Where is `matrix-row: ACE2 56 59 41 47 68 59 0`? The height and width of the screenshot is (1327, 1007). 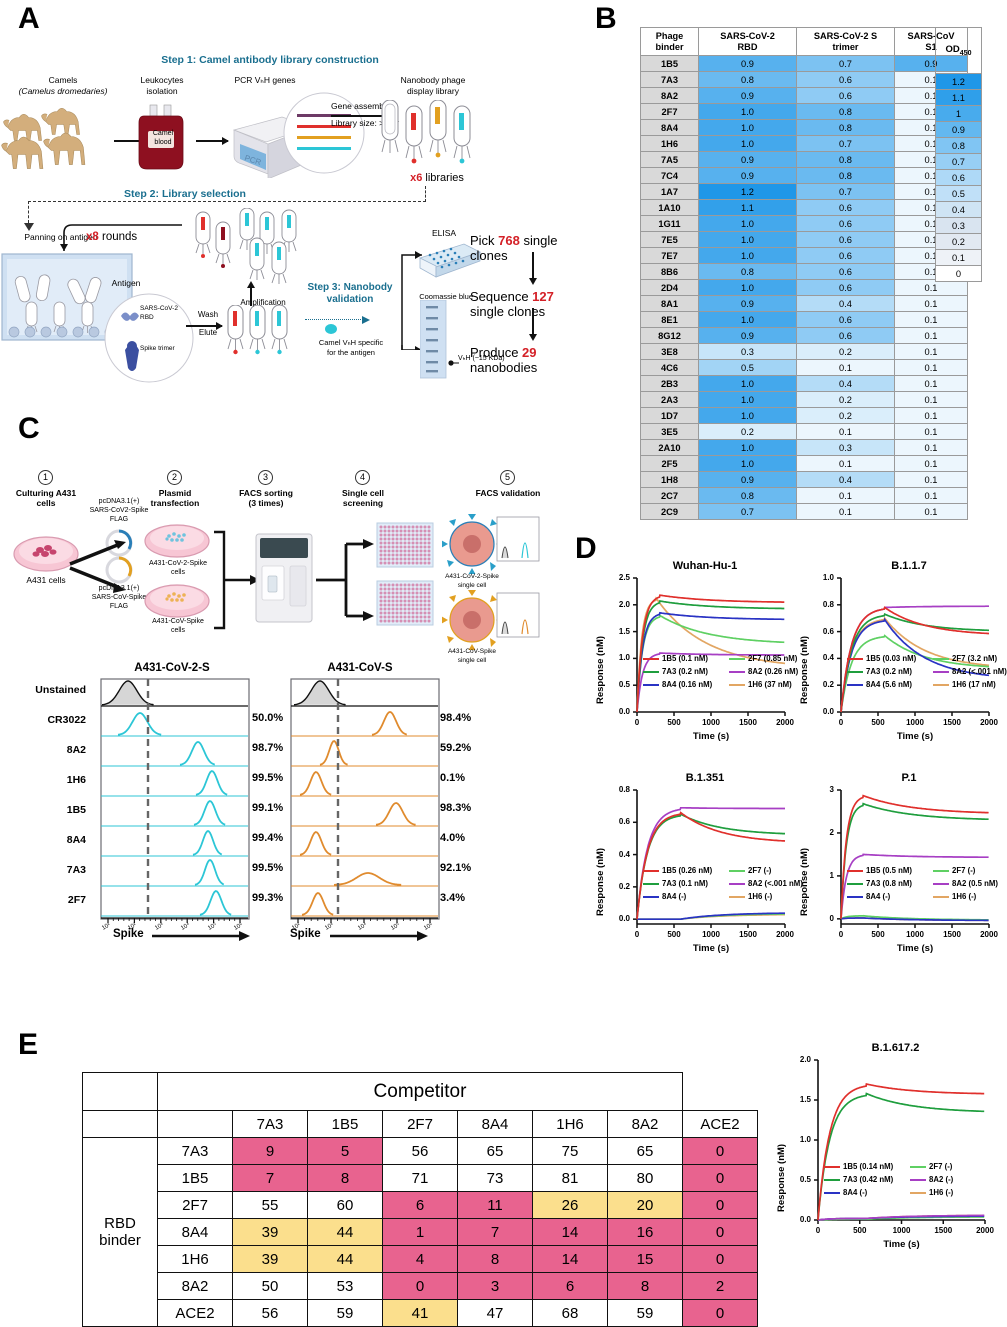
matrix-row: ACE2 56 59 41 47 68 59 0 is located at coordinates (420, 1313).